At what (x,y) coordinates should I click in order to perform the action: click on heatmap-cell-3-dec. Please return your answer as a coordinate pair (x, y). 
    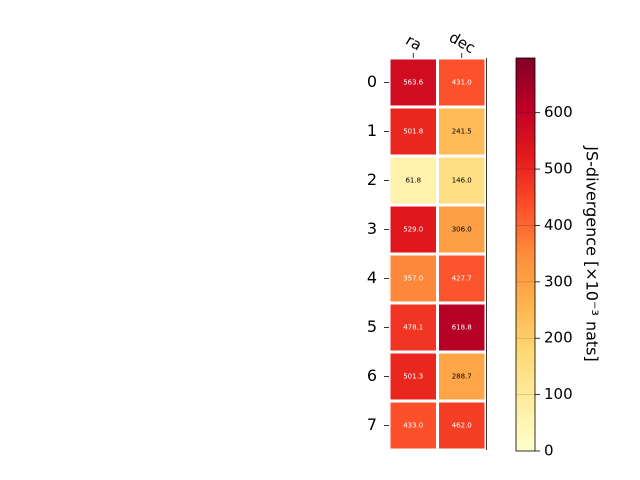
    Looking at the image, I should click on (462, 229).